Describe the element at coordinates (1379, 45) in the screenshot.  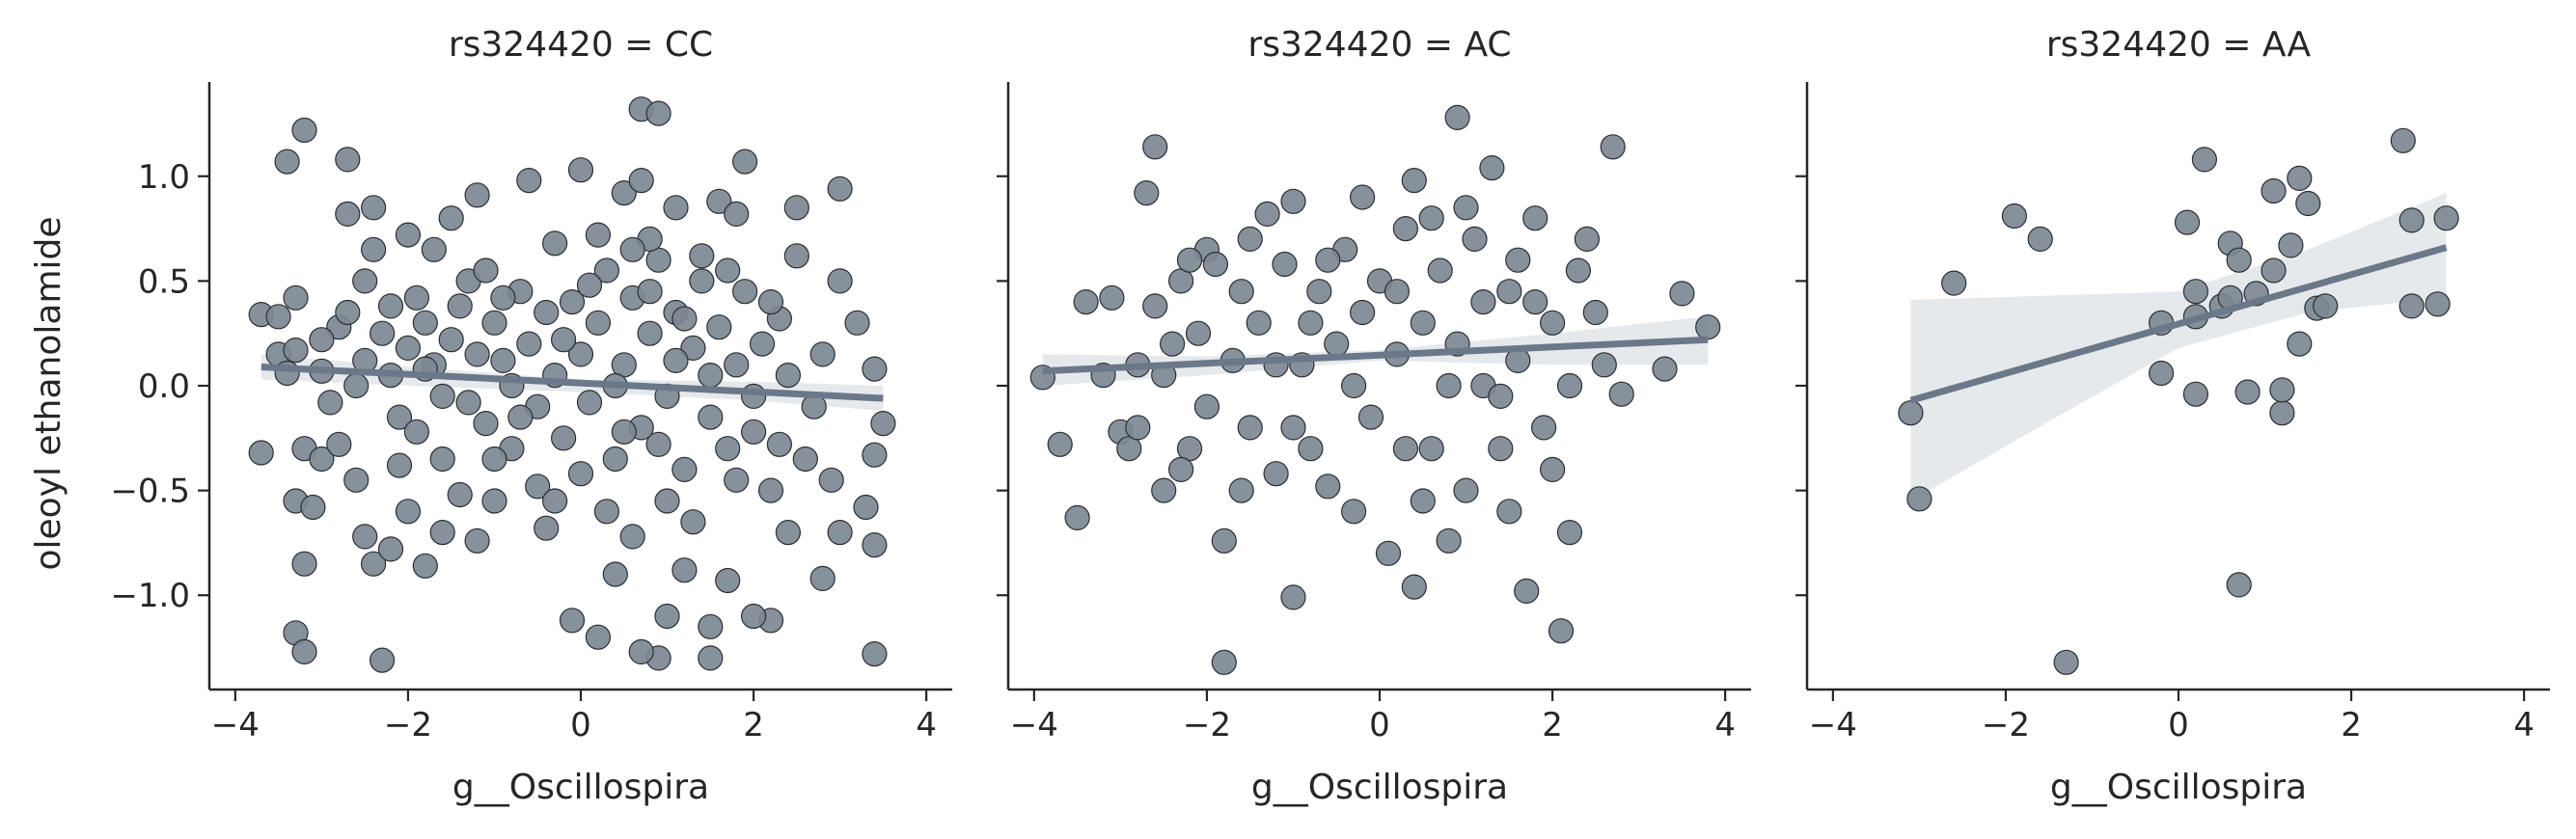
I see `facet-title: rs324420 = AC` at that location.